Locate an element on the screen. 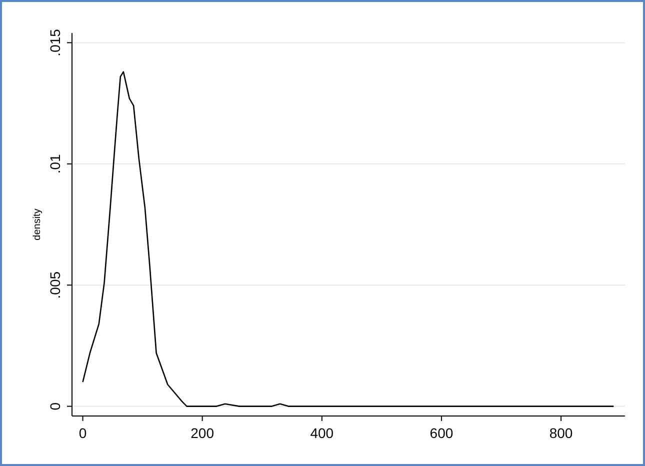 The height and width of the screenshot is (466, 645). y-tick-label: .01 is located at coordinates (55, 164).